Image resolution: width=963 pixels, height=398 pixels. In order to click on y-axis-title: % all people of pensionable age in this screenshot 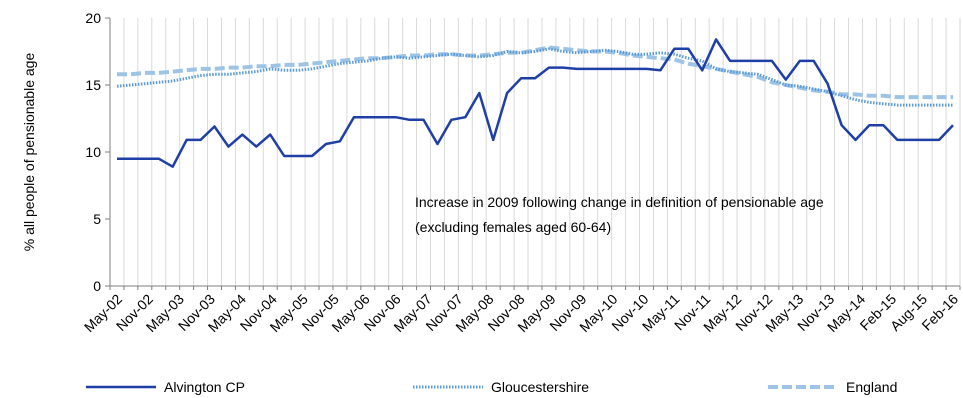, I will do `click(29, 152)`.